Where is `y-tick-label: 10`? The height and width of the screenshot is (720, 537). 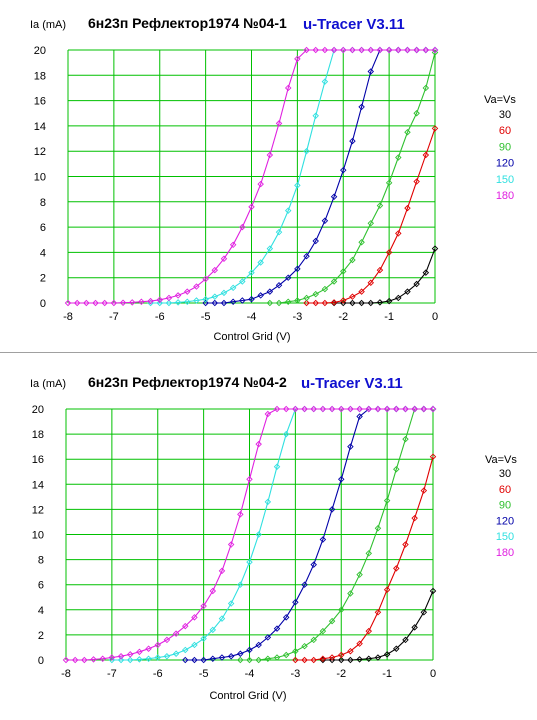
y-tick-label: 10 is located at coordinates (40, 178).